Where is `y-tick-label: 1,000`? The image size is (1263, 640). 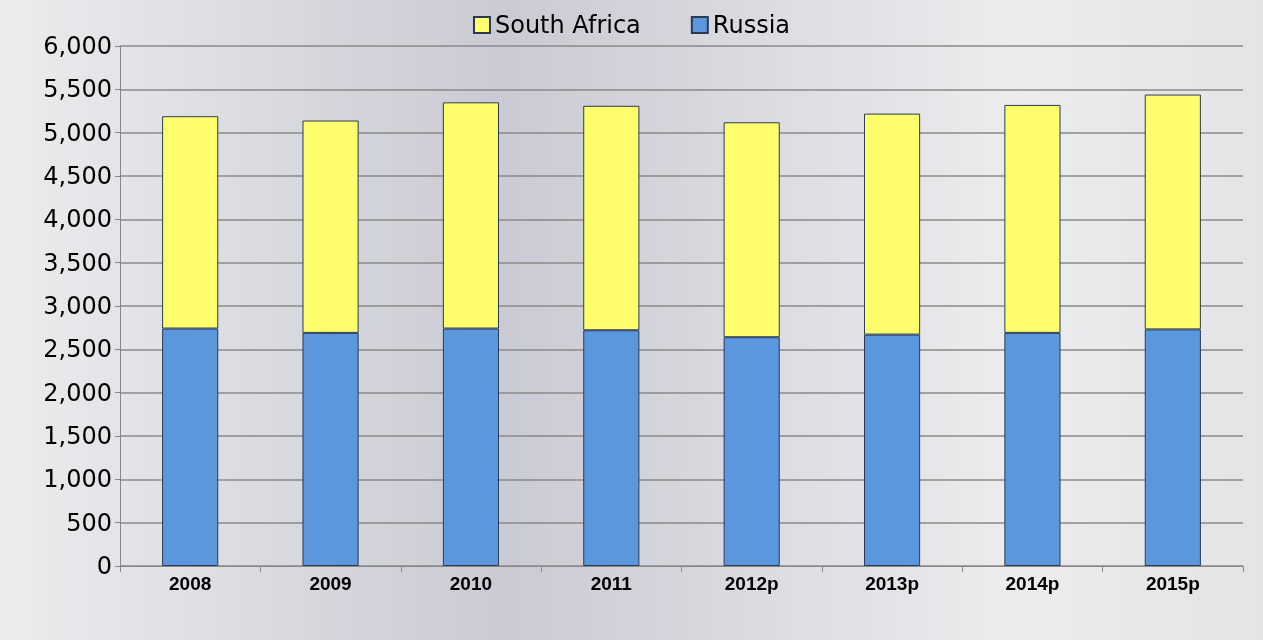
y-tick-label: 1,000 is located at coordinates (77, 479).